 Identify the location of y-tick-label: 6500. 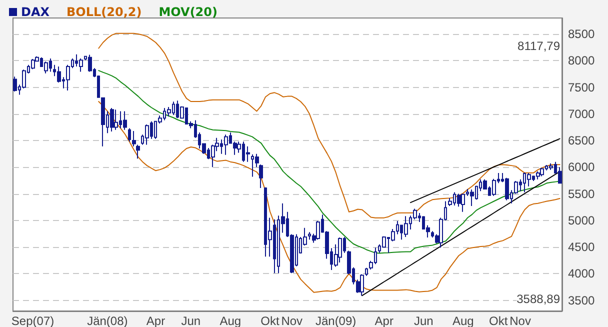
(582, 141).